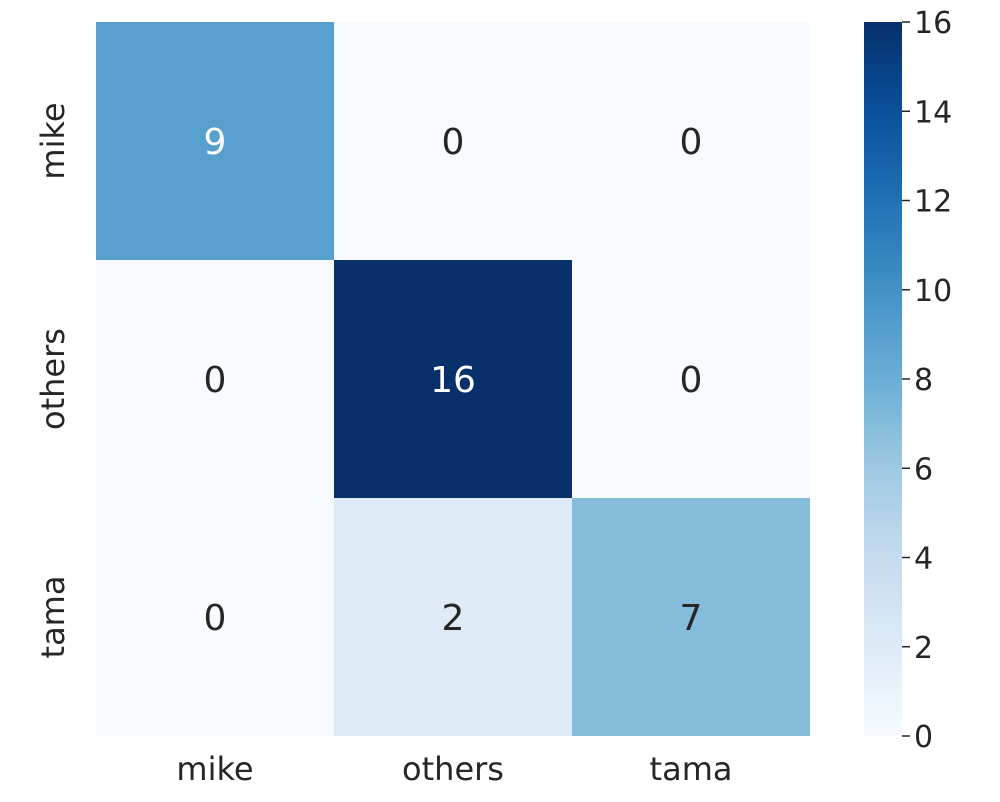 The image size is (1000, 802). What do you see at coordinates (933, 291) in the screenshot?
I see `colorbar-tick-label: 10` at bounding box center [933, 291].